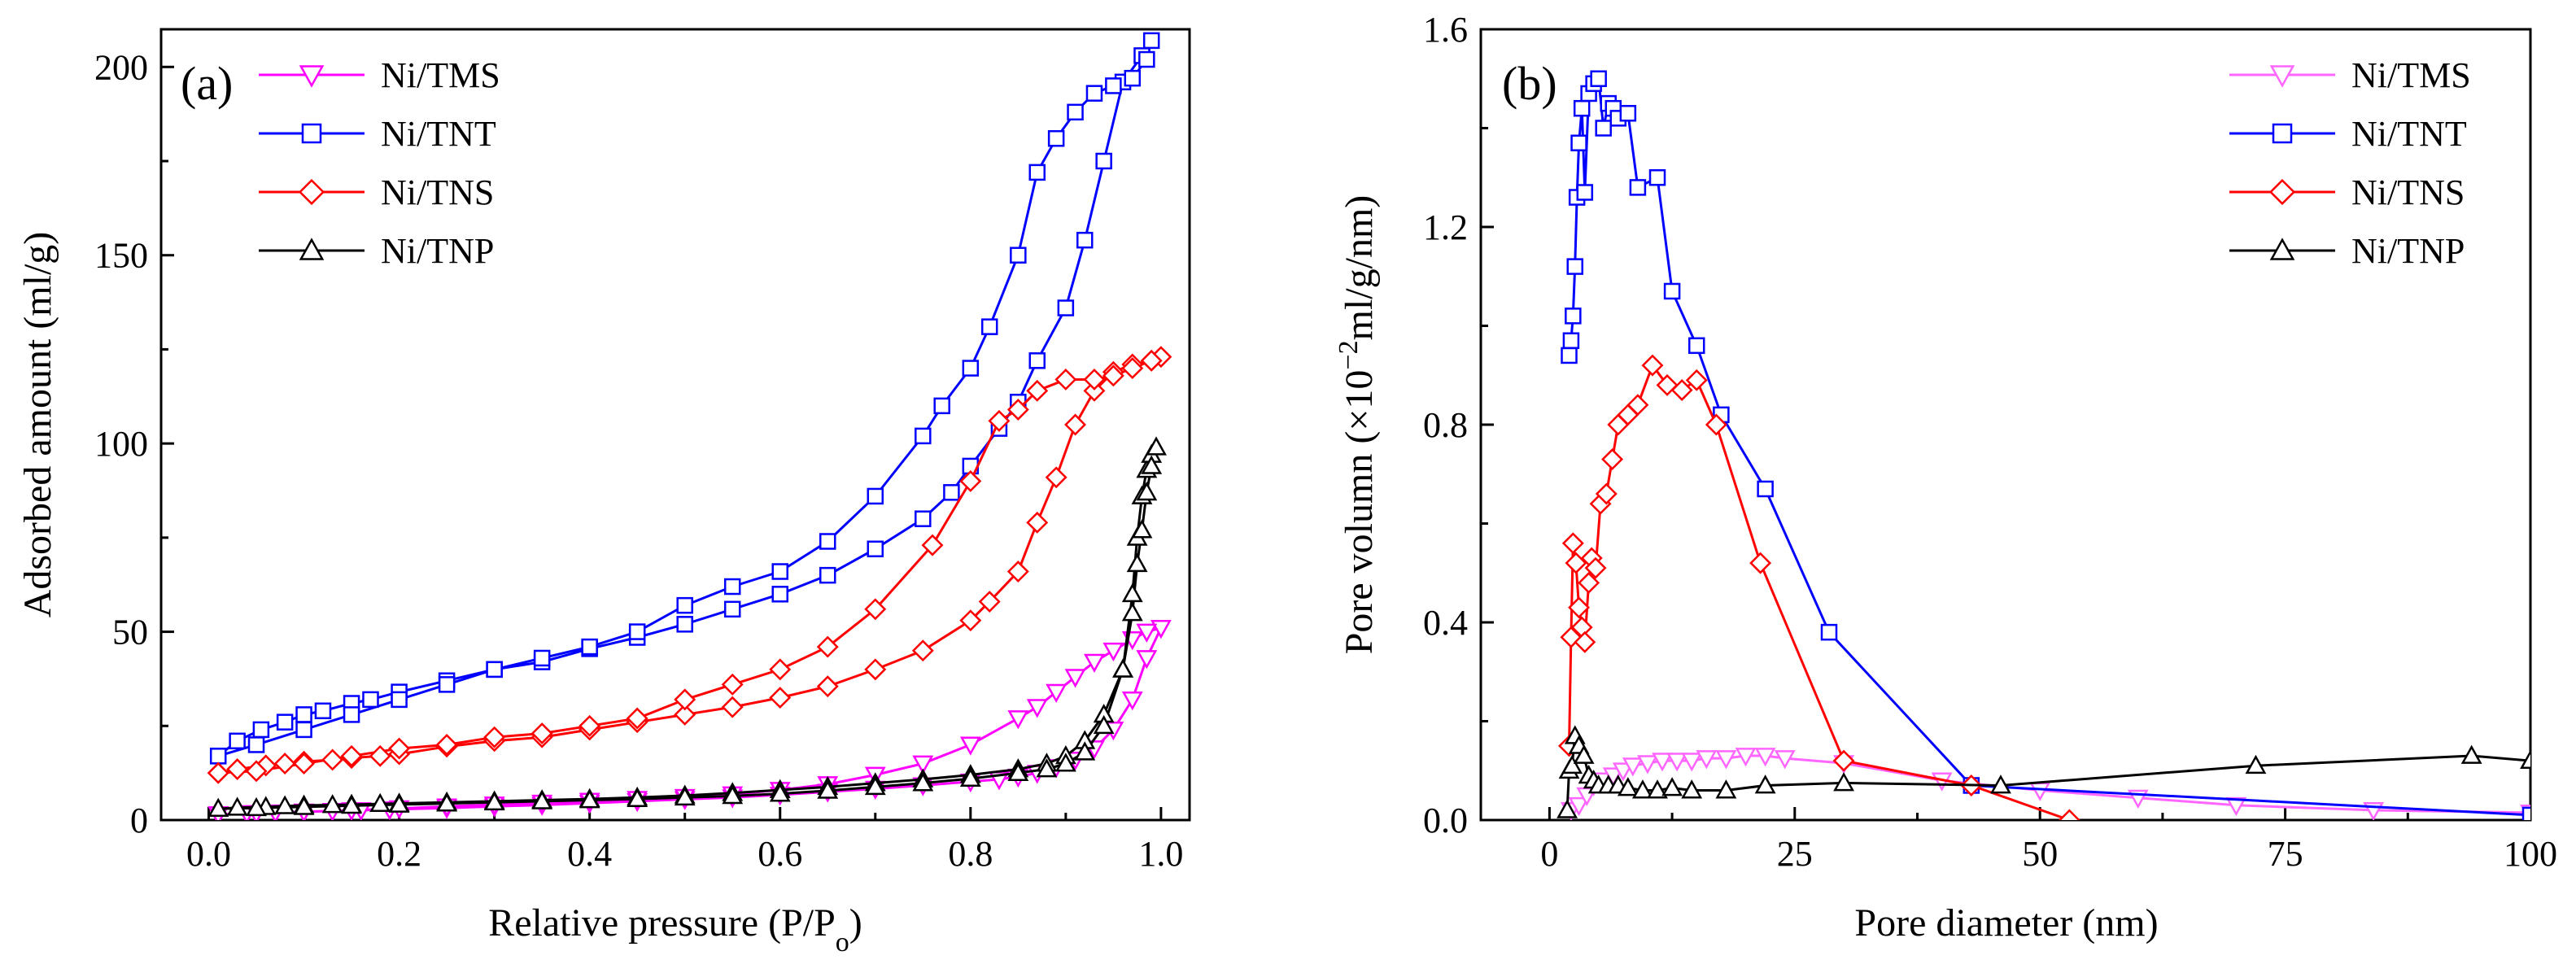  Describe the element at coordinates (2006, 923) in the screenshot. I see `panel-b-xlabel: Pore diameter (nm)` at that location.